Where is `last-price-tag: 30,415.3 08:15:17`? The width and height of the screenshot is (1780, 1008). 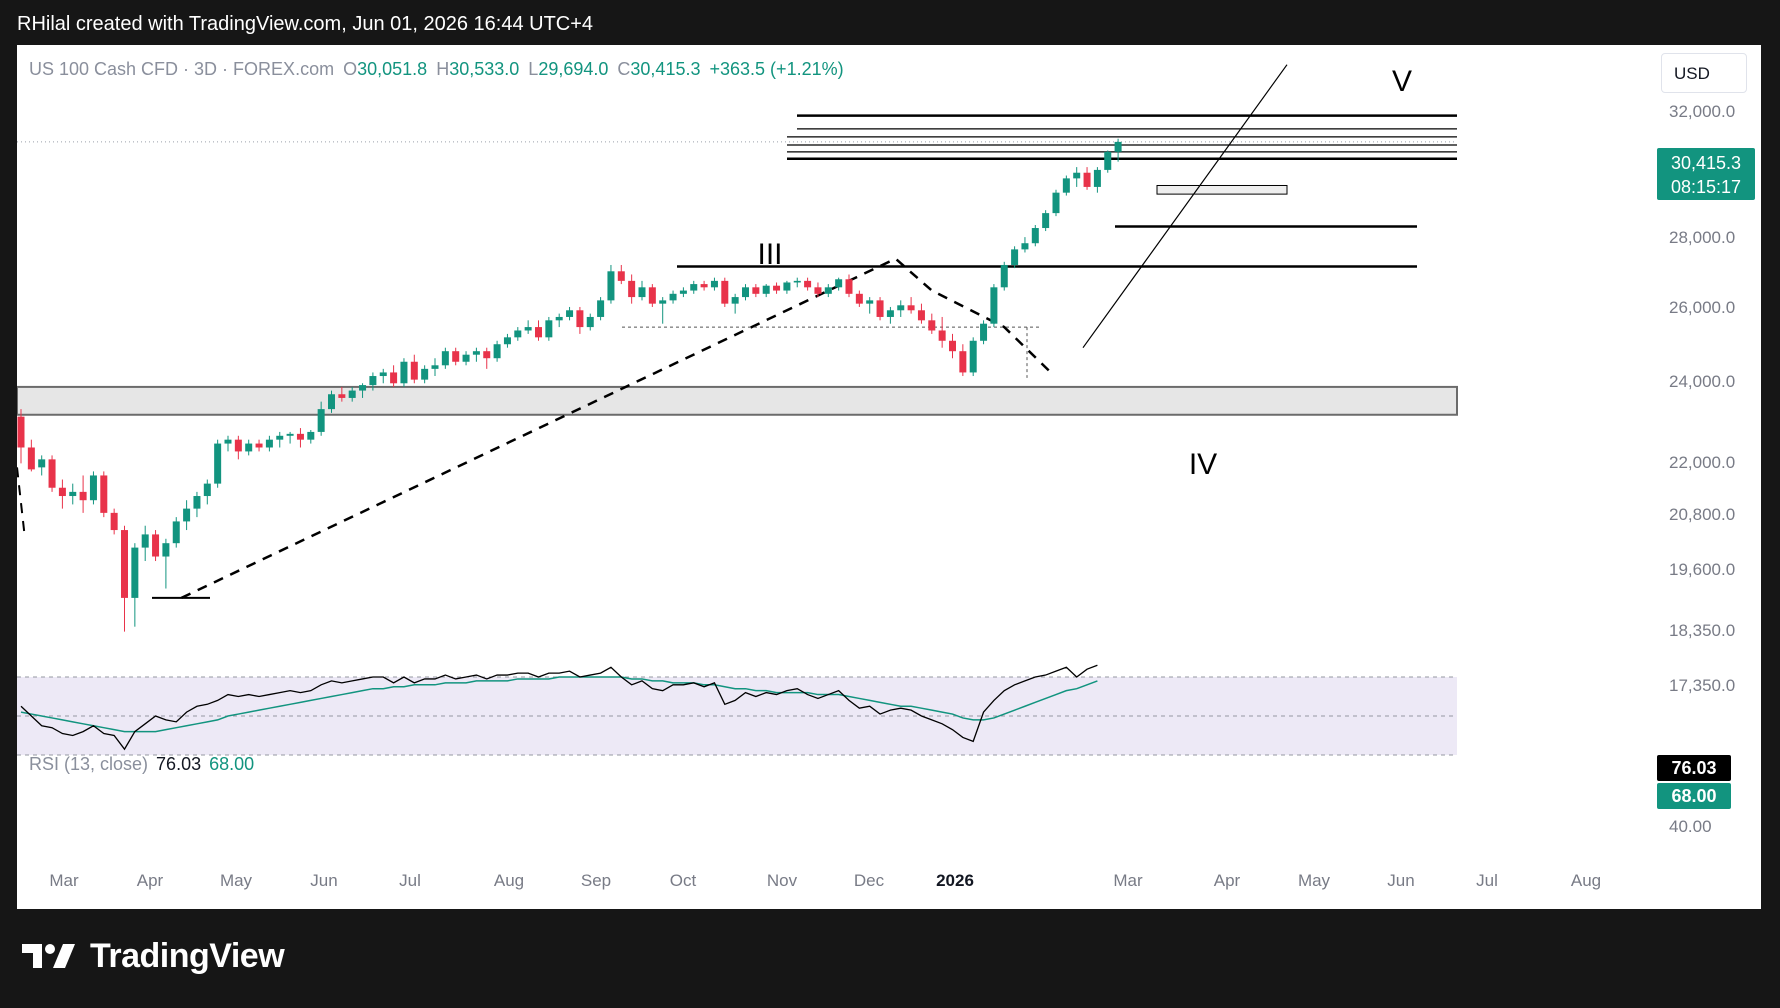
last-price-tag: 30,415.3 08:15:17 is located at coordinates (1706, 174).